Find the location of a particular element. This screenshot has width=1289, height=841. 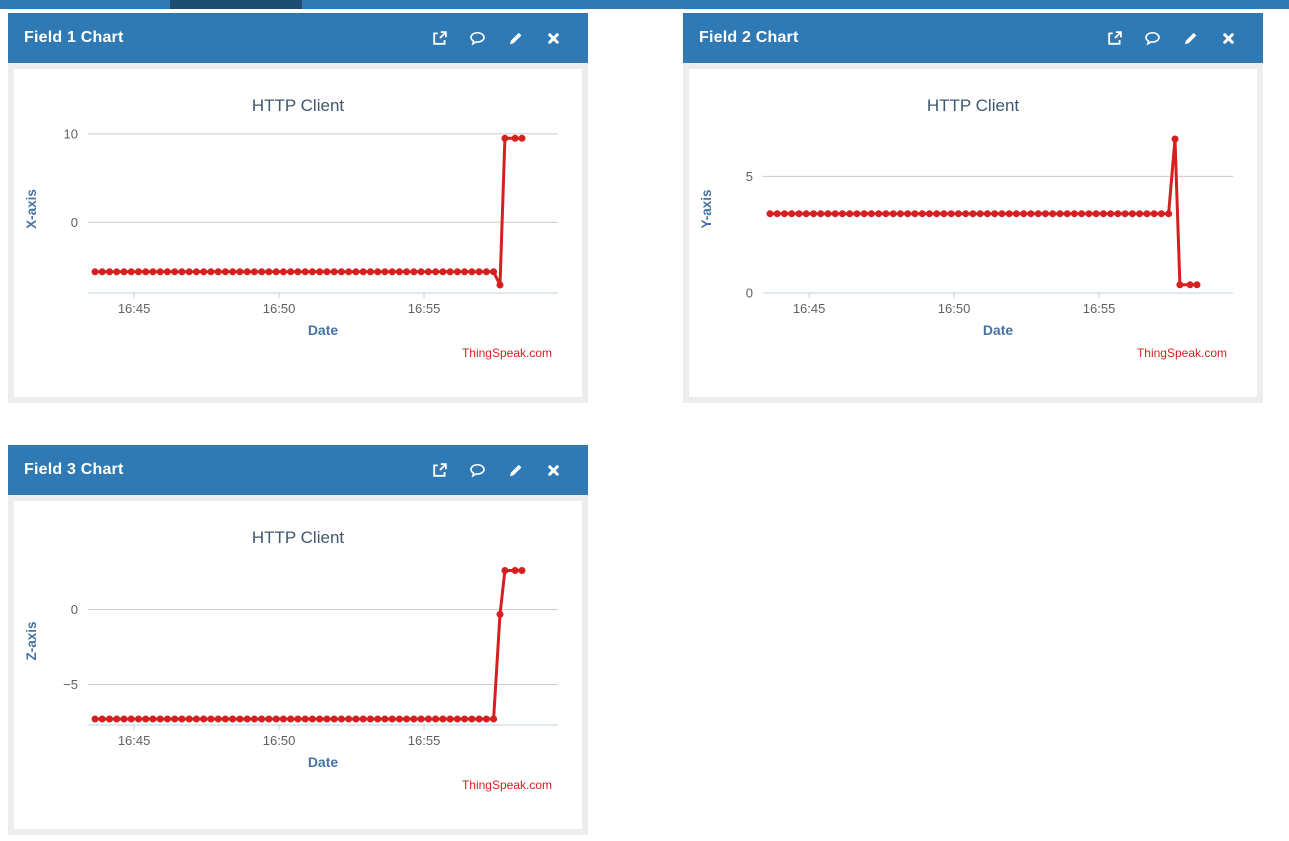

x-tick-label: 16:45 is located at coordinates (134, 740).